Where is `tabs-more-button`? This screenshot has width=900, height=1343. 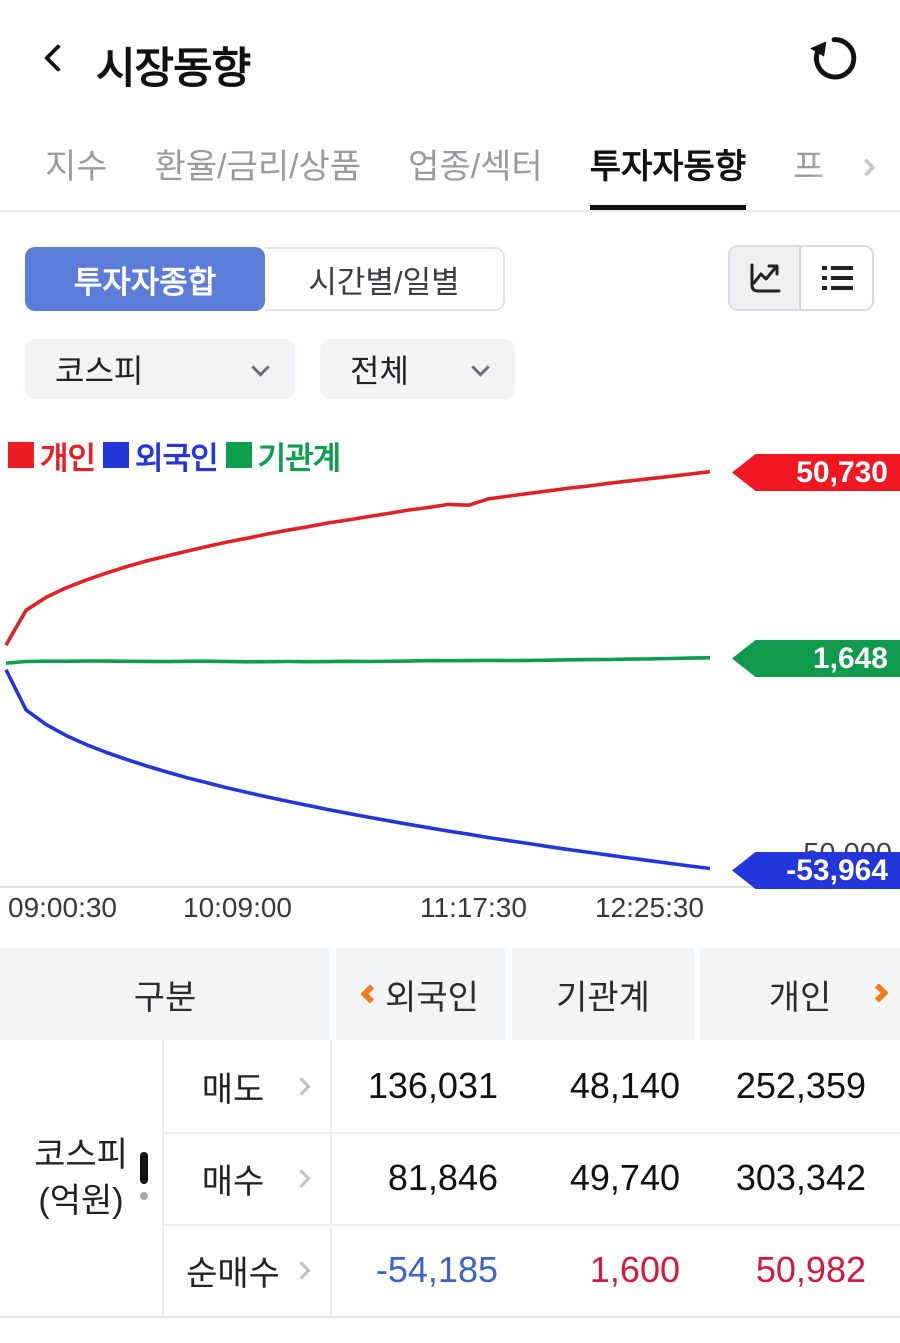
tabs-more-button is located at coordinates (868, 169).